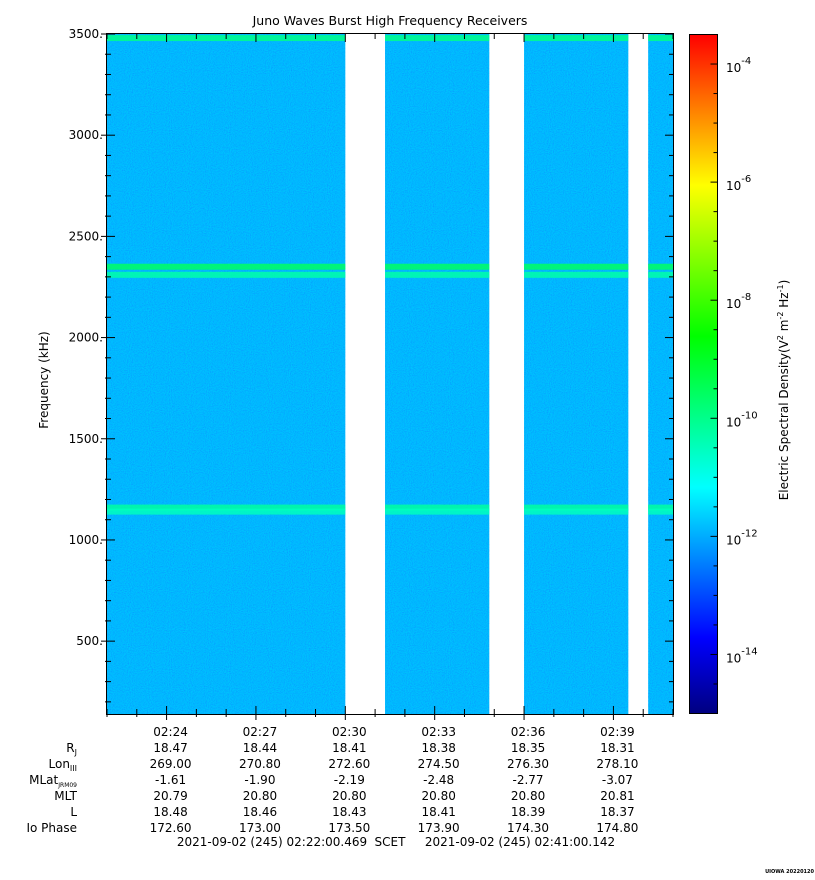 The height and width of the screenshot is (880, 815). What do you see at coordinates (260, 748) in the screenshot?
I see `ephemeris-value: 18.44` at bounding box center [260, 748].